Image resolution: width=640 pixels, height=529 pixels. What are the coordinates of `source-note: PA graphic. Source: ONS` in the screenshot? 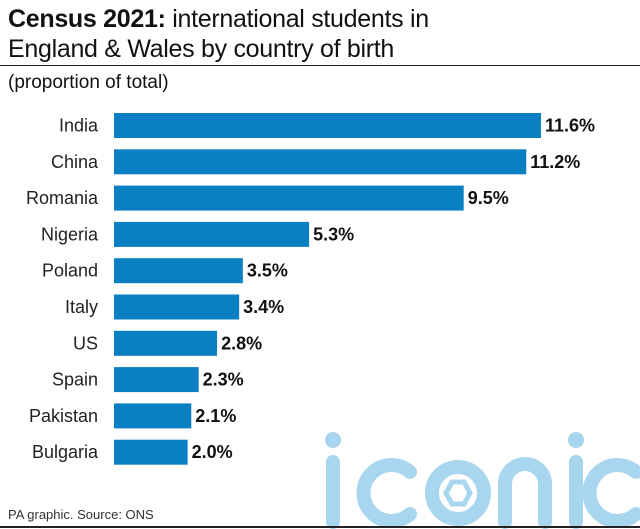 It's located at (81, 514).